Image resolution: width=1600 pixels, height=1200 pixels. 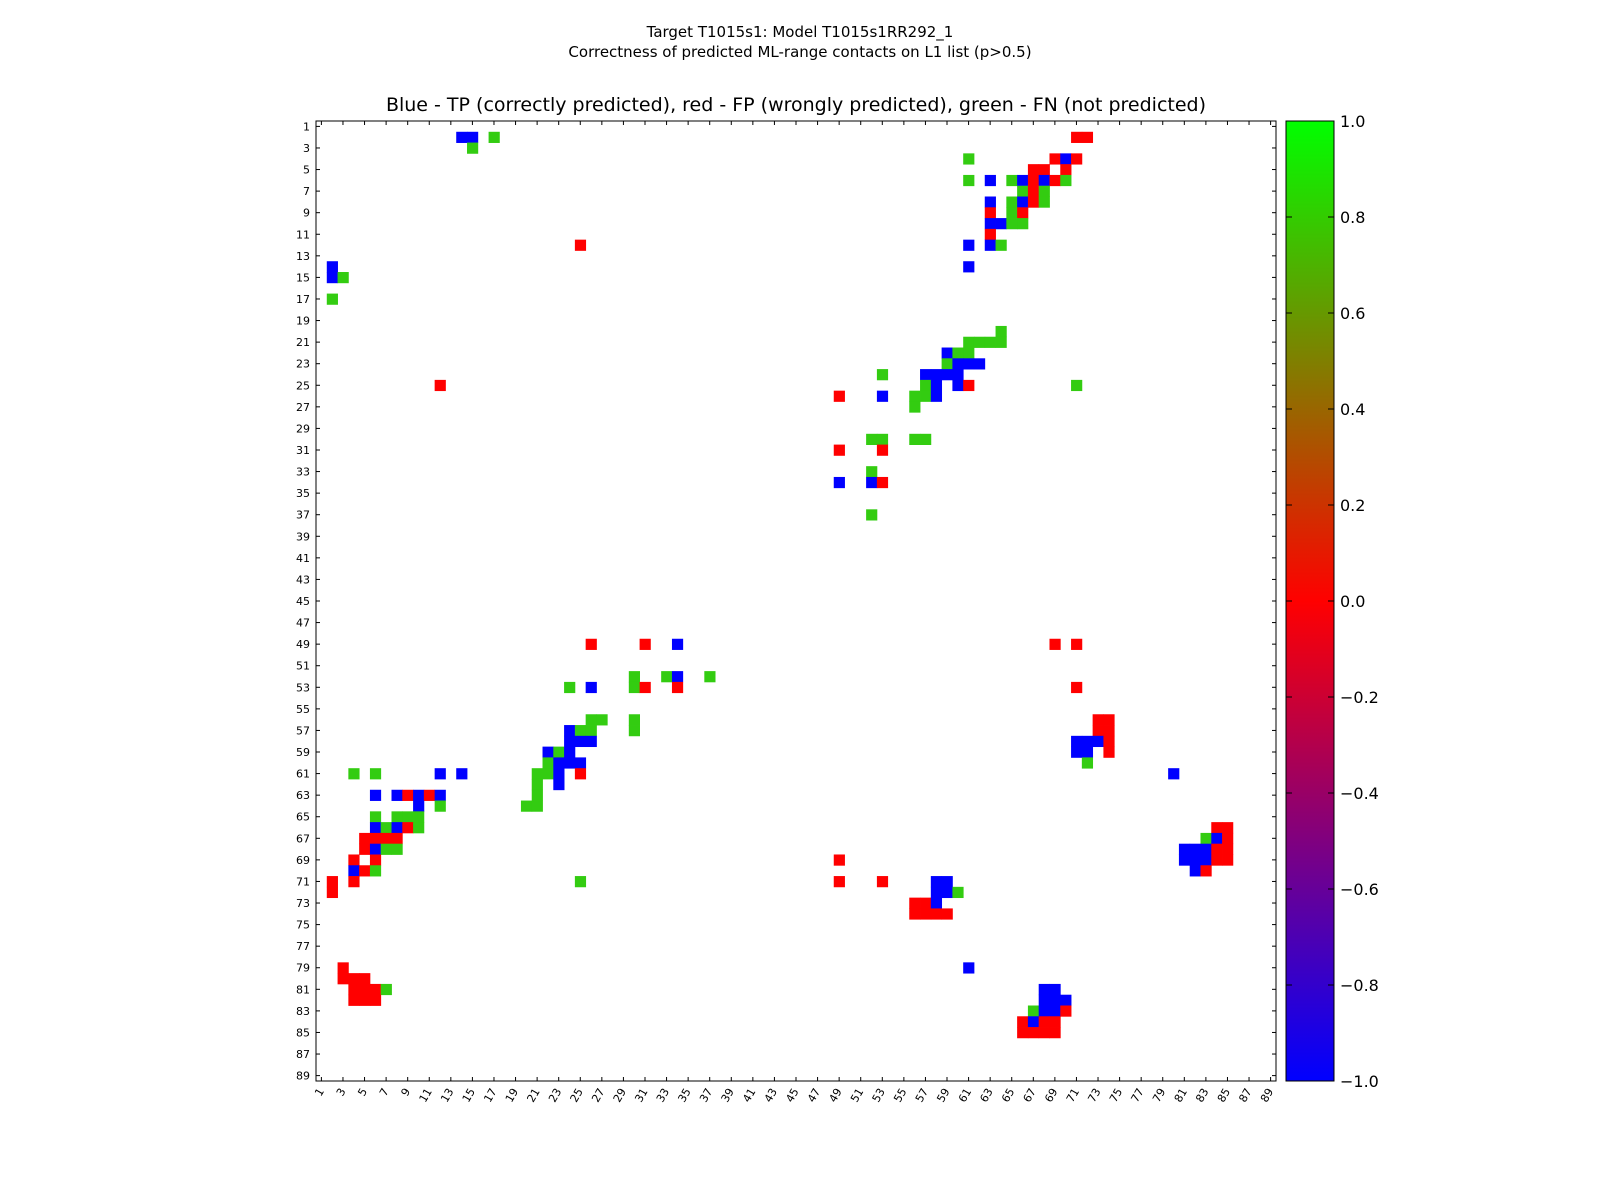 I want to click on y-tick-label: 21, so click(x=303, y=342).